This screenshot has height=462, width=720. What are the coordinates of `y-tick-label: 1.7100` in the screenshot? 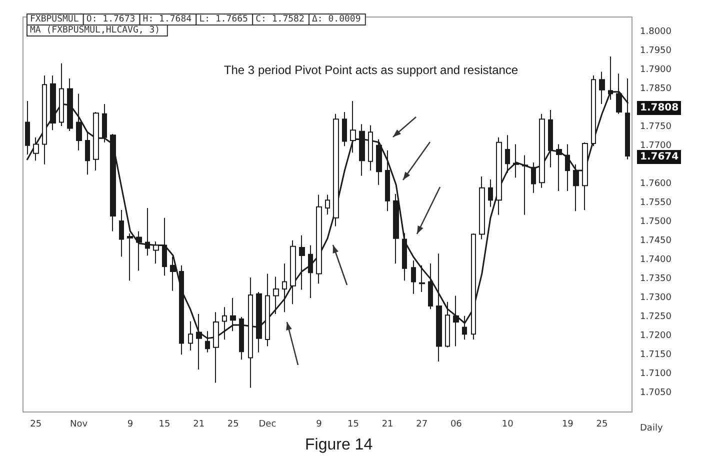 It's located at (656, 374).